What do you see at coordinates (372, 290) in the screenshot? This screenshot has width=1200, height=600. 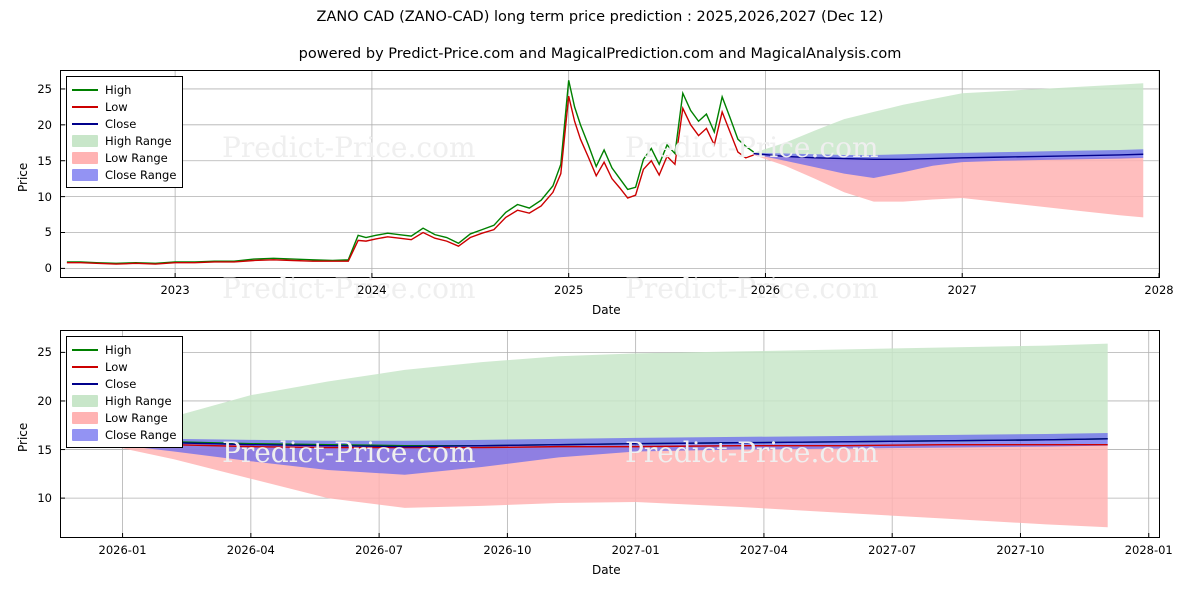 I see `x-tick-label: 2024` at bounding box center [372, 290].